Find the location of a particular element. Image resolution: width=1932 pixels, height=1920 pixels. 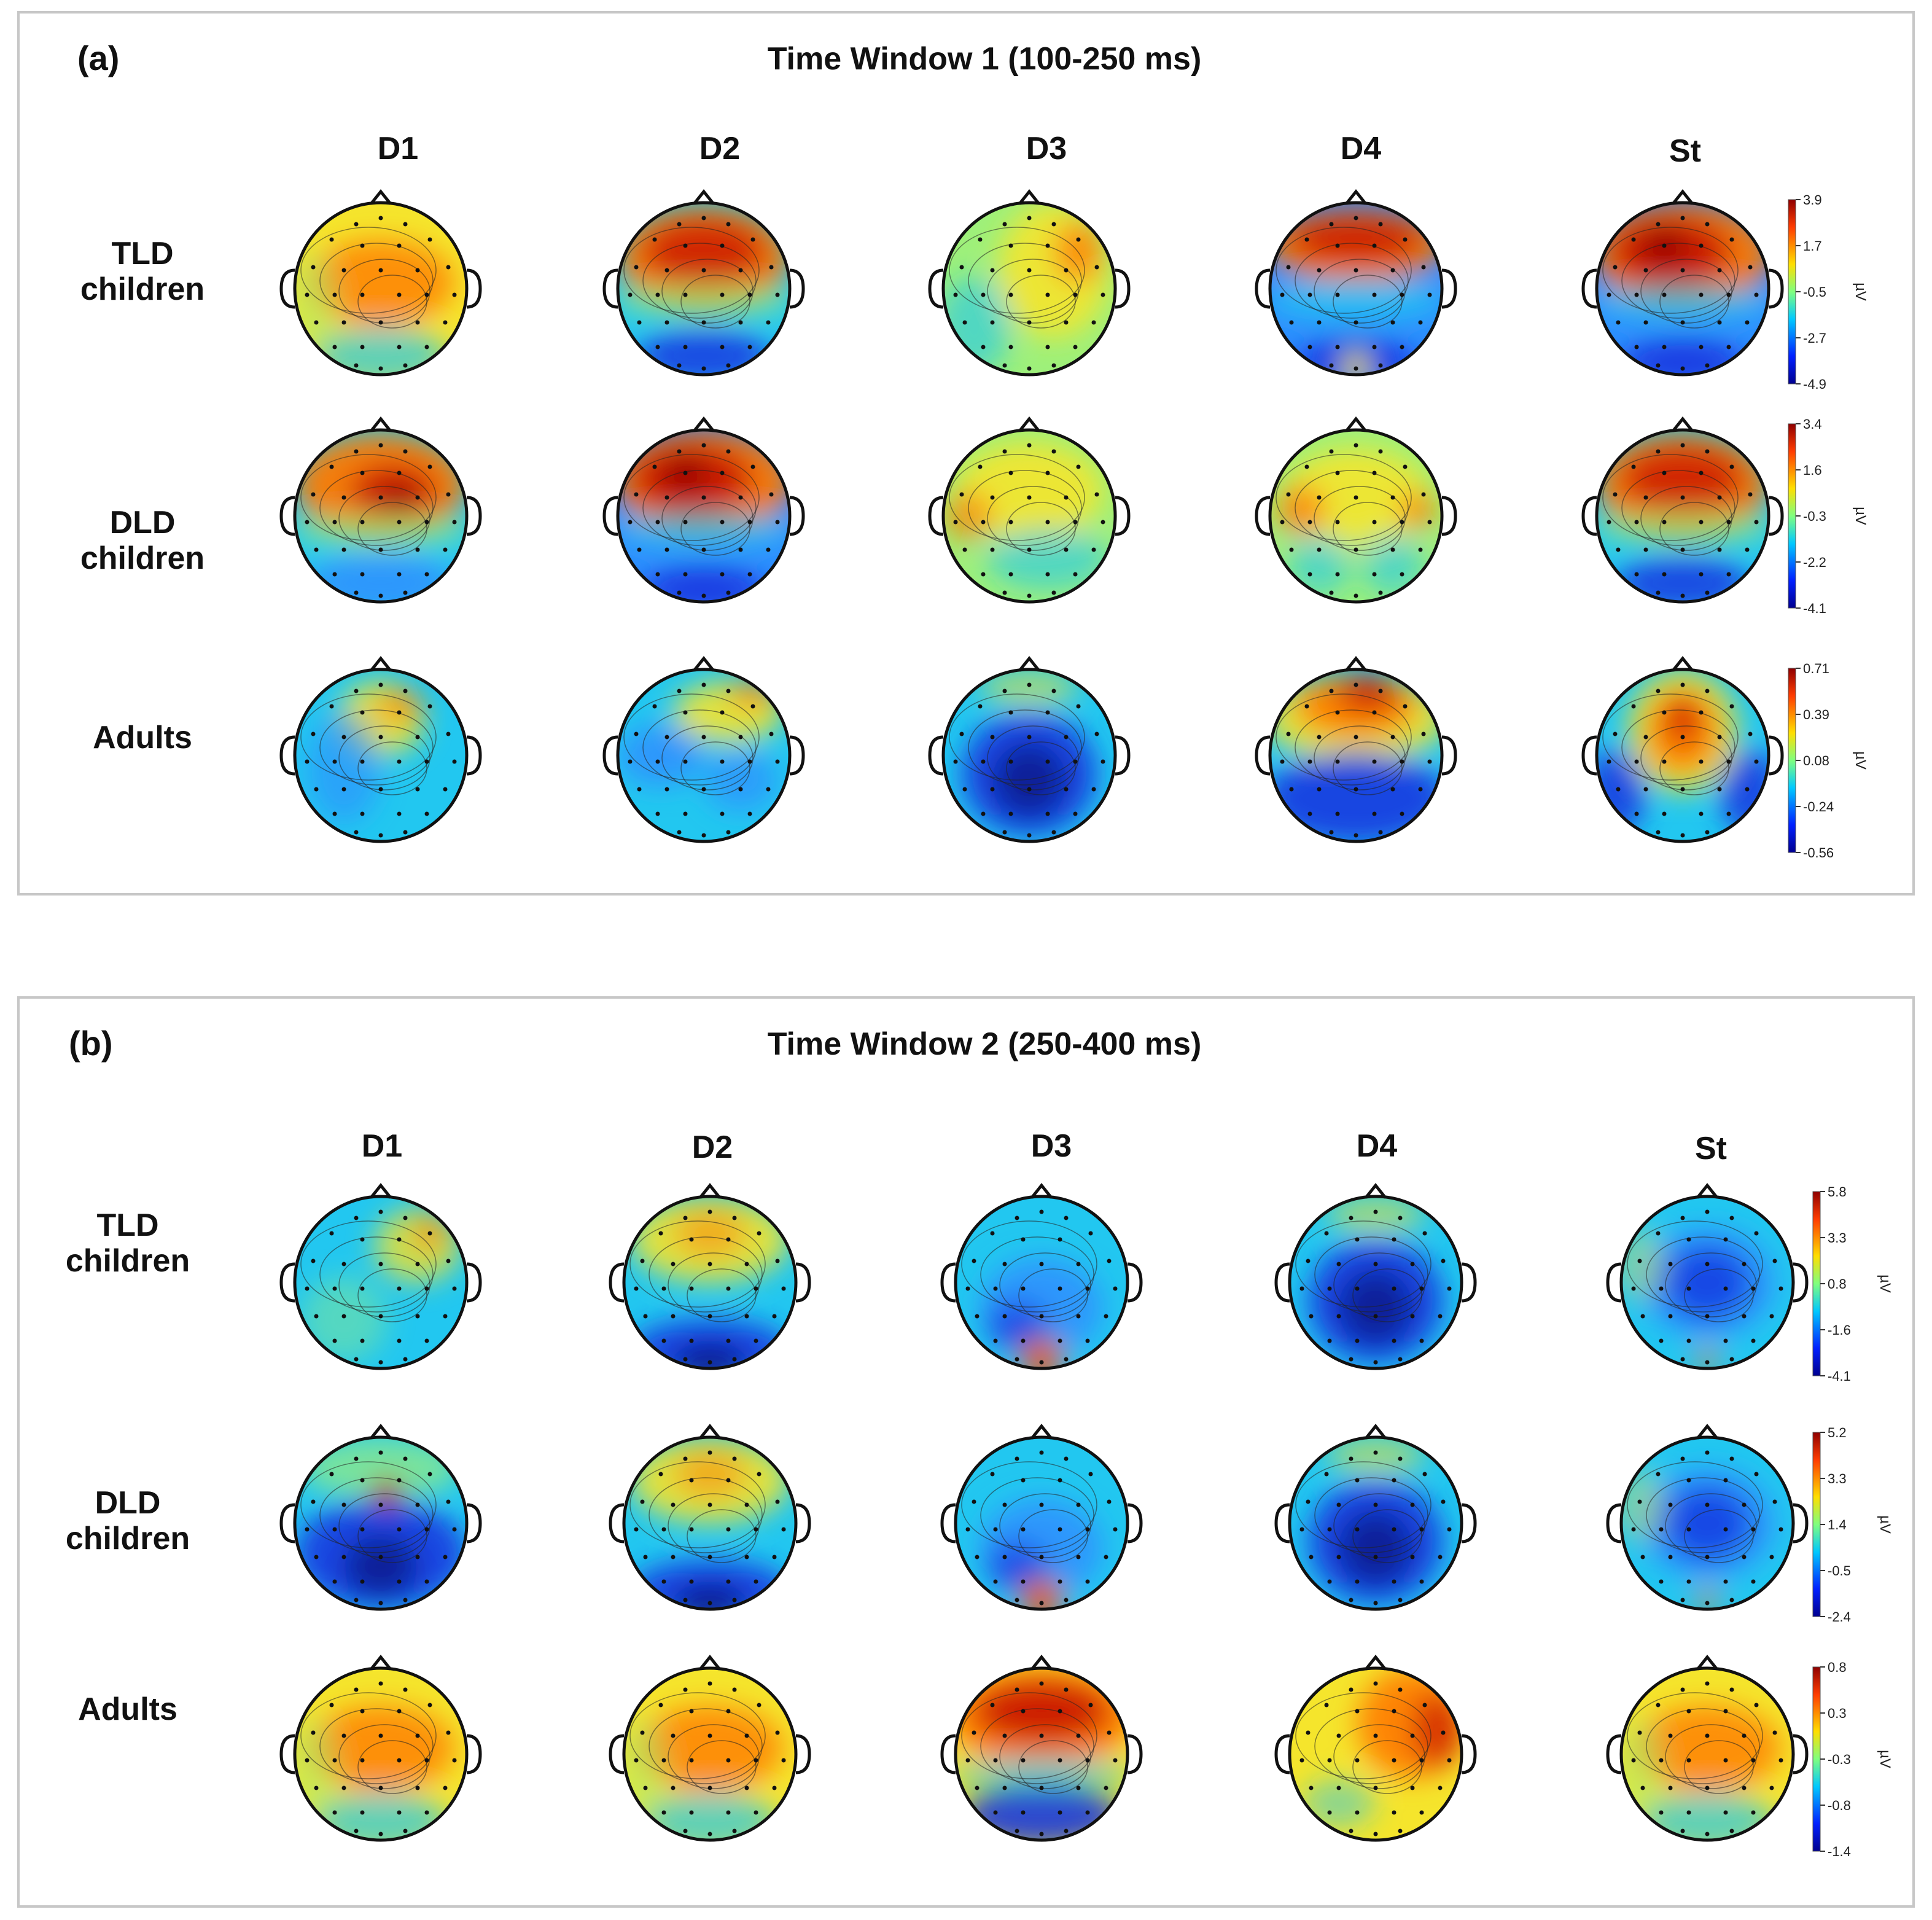

colorbar-tick-label: -0.8 is located at coordinates (1840, 1805).